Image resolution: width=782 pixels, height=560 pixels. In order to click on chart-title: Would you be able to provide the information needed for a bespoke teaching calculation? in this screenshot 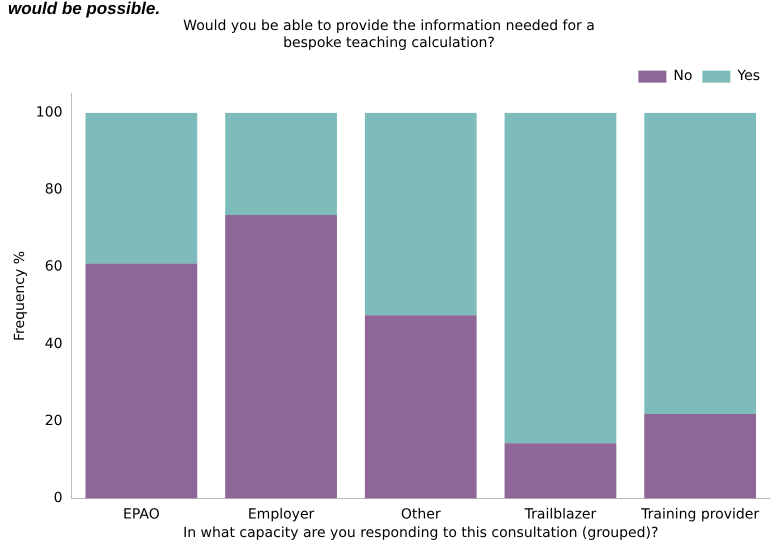, I will do `click(389, 34)`.